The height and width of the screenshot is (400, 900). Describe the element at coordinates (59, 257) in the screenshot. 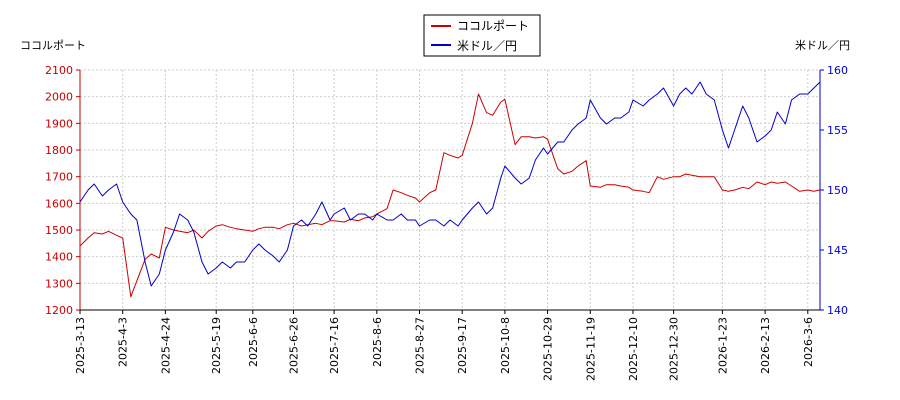

I see `left-tick-label: 1400` at that location.